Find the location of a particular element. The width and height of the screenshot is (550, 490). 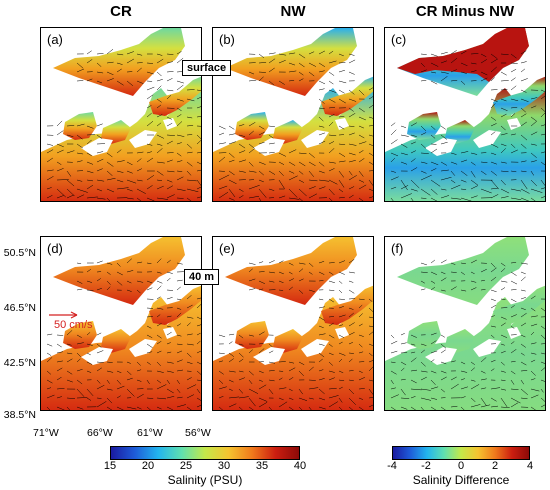

difference-colorbar-tick: -4 is located at coordinates (392, 466).